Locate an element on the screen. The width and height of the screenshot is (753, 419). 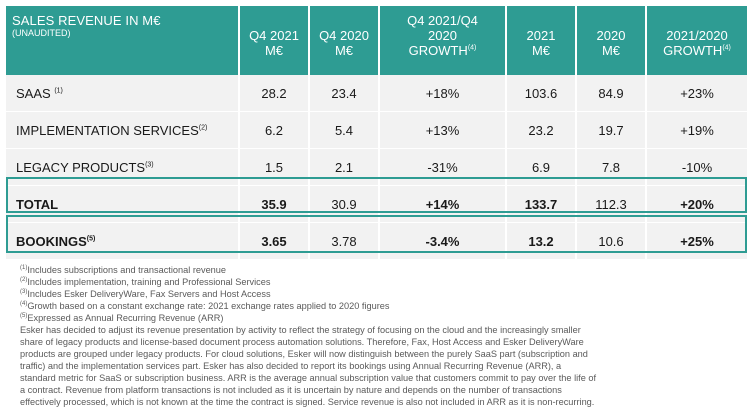
table-cell: 3.65 is located at coordinates (275, 241).